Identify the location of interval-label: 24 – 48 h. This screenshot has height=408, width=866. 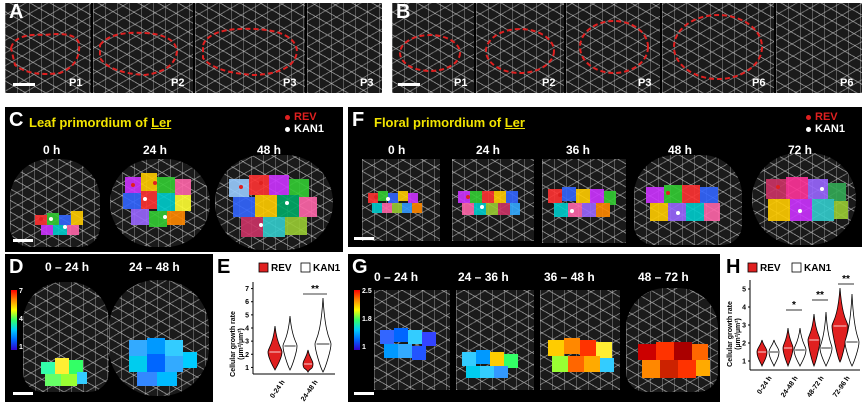
(154, 267).